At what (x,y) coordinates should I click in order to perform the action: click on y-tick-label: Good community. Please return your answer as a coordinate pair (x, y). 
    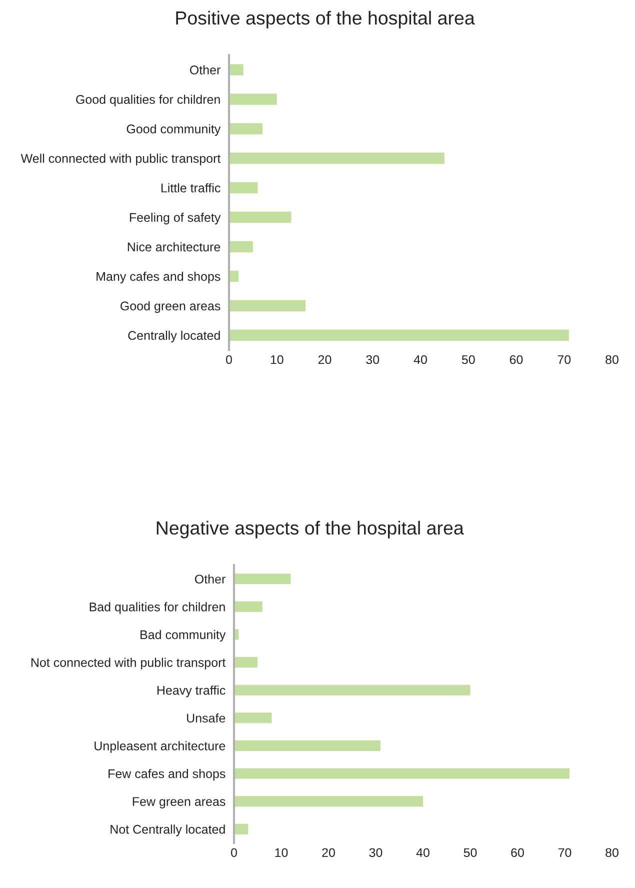
    Looking at the image, I should click on (173, 130).